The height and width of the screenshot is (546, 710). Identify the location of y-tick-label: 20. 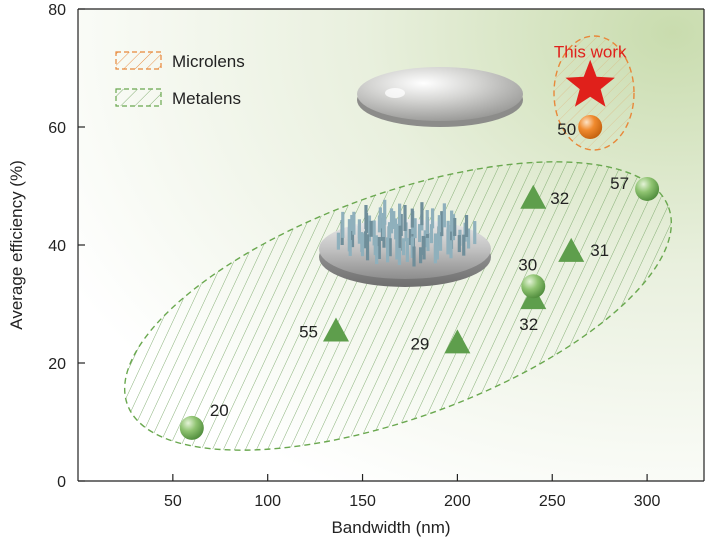
(57, 364).